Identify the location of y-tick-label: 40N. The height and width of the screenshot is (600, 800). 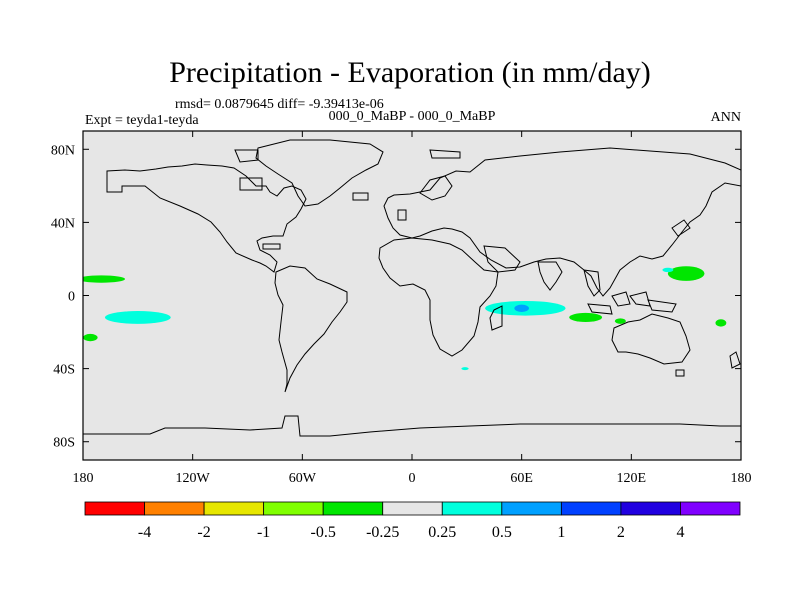
(63, 223).